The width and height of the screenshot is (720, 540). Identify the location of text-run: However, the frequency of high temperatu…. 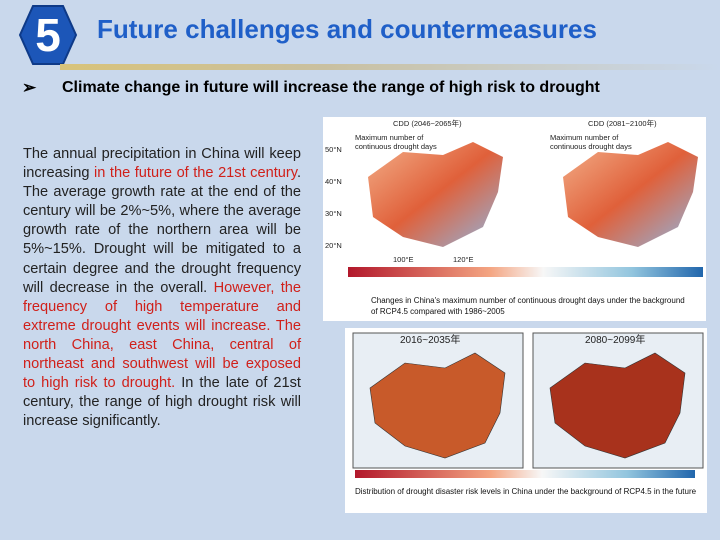
(162, 335).